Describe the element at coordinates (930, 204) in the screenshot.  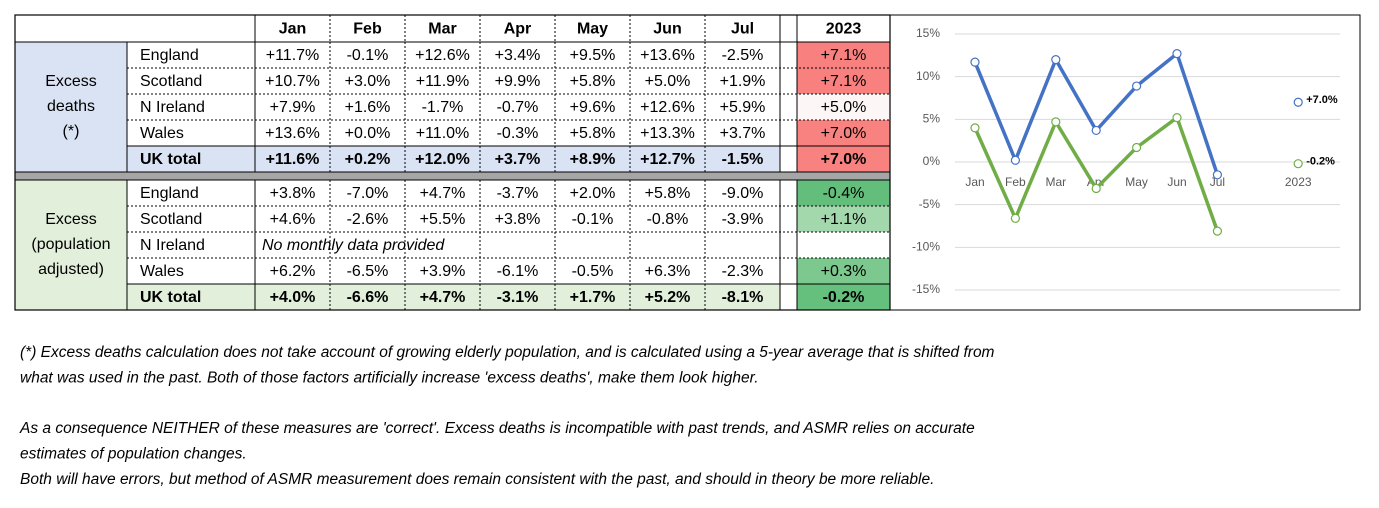
I see `y-tick-label: -5%` at that location.